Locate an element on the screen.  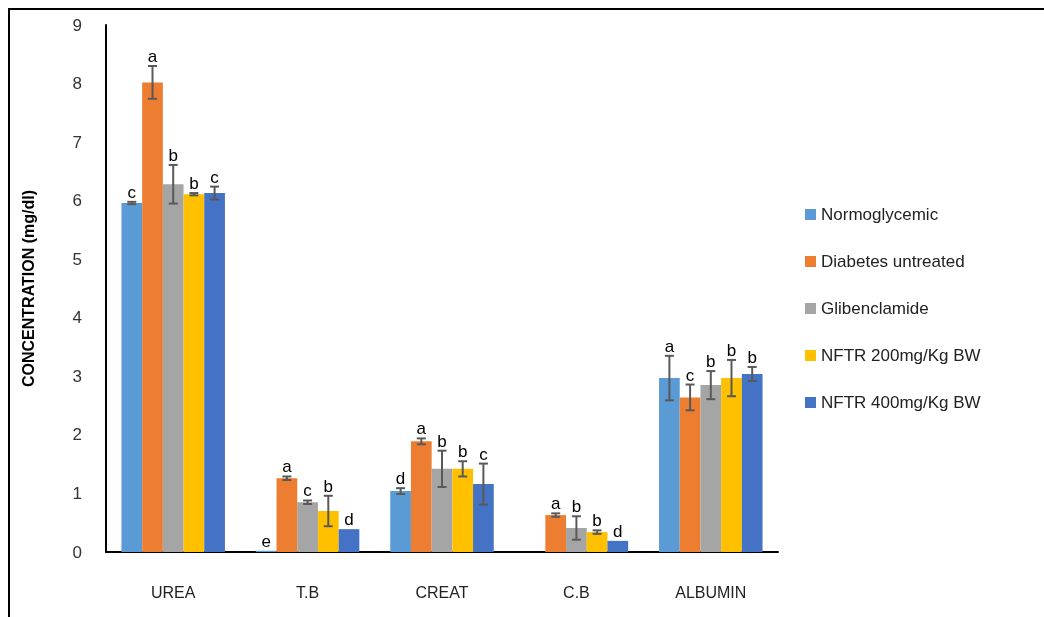
y-tick-label: 8 is located at coordinates (77, 84).